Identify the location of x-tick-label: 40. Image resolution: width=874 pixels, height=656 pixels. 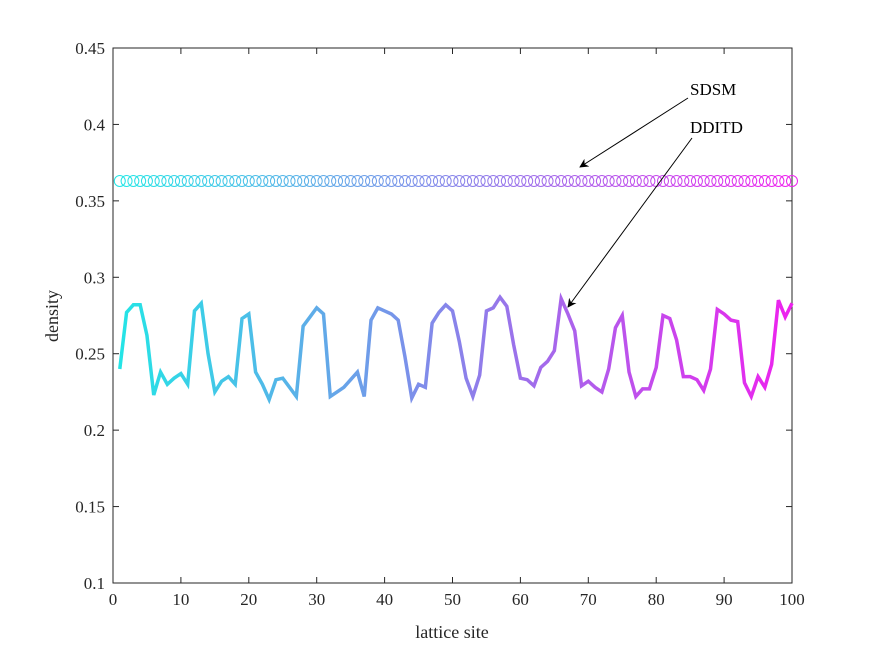
(384, 599).